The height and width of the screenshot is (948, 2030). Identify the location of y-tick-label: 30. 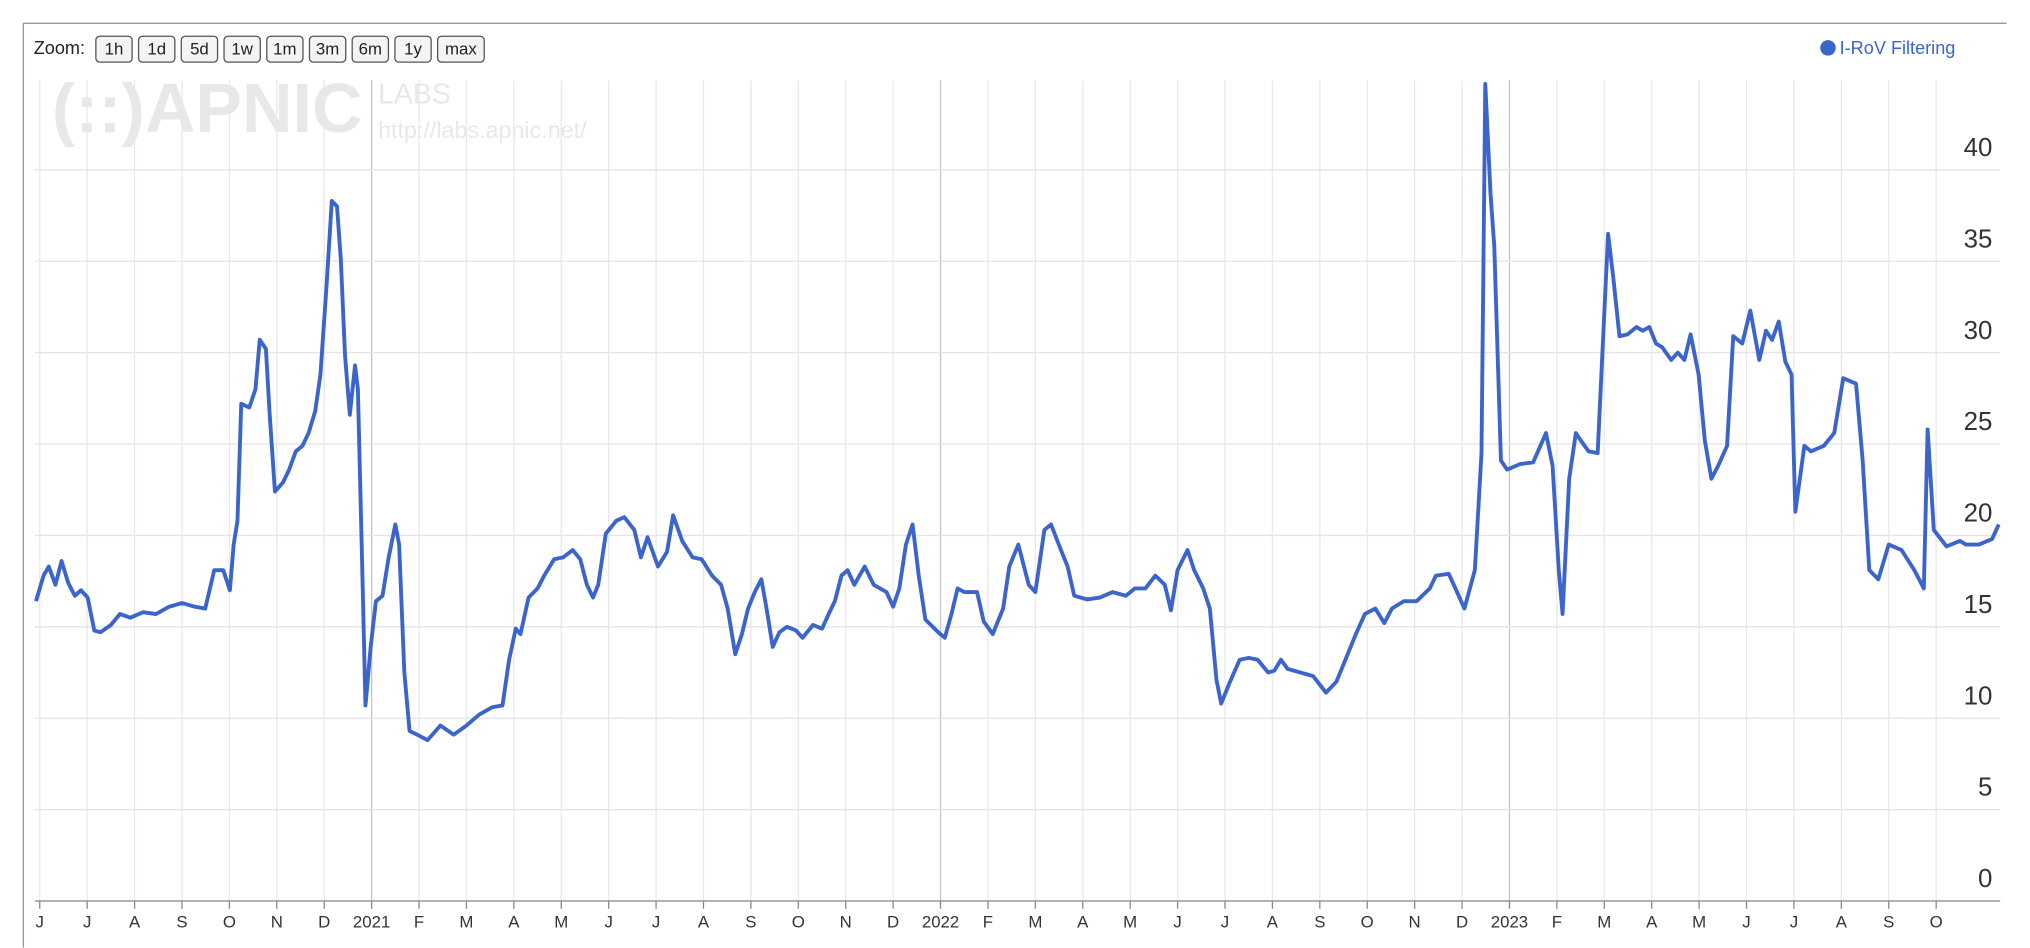
(1978, 331).